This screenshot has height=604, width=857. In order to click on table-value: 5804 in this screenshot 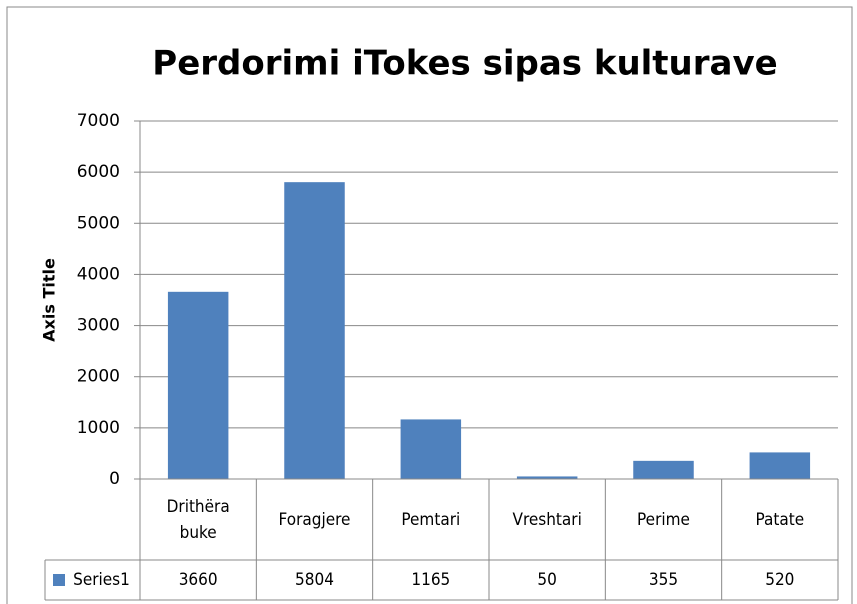, I will do `click(314, 580)`.